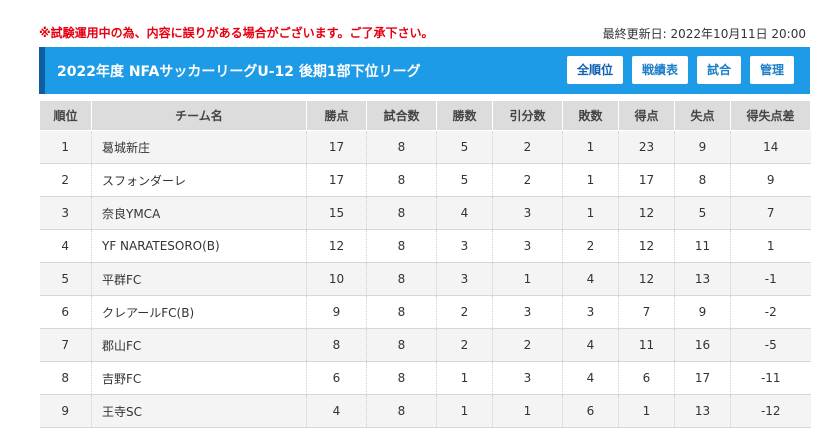 This screenshot has height=445, width=836. Describe the element at coordinates (590, 312) in the screenshot. I see `cell-losses: 3` at that location.